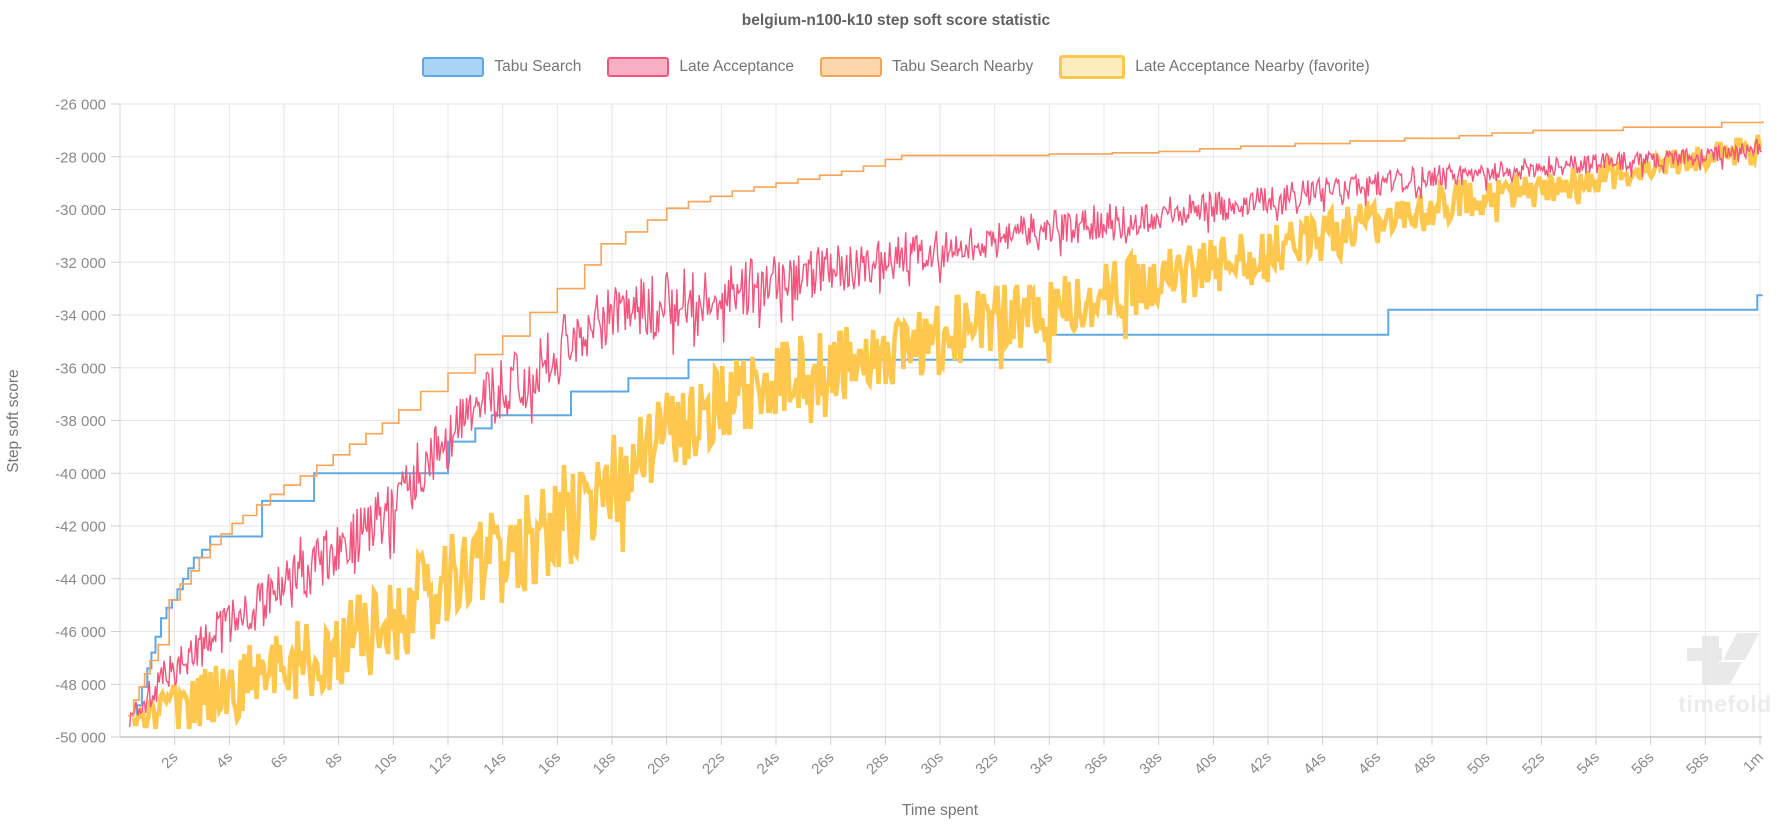 This screenshot has width=1792, height=832. Describe the element at coordinates (768, 763) in the screenshot. I see `x-tick-label: 24s` at that location.